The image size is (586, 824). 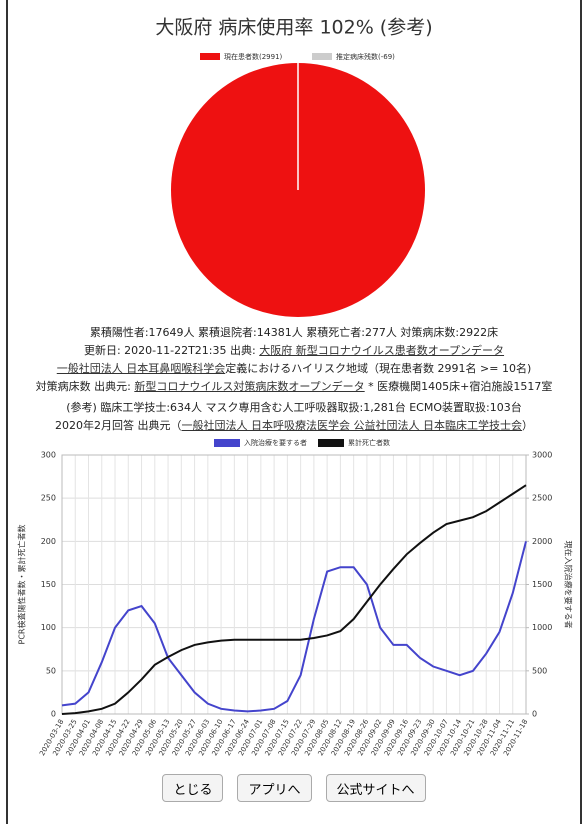 What do you see at coordinates (365, 56) in the screenshot?
I see `legend-label: 推定病床残数(-69)` at bounding box center [365, 56].